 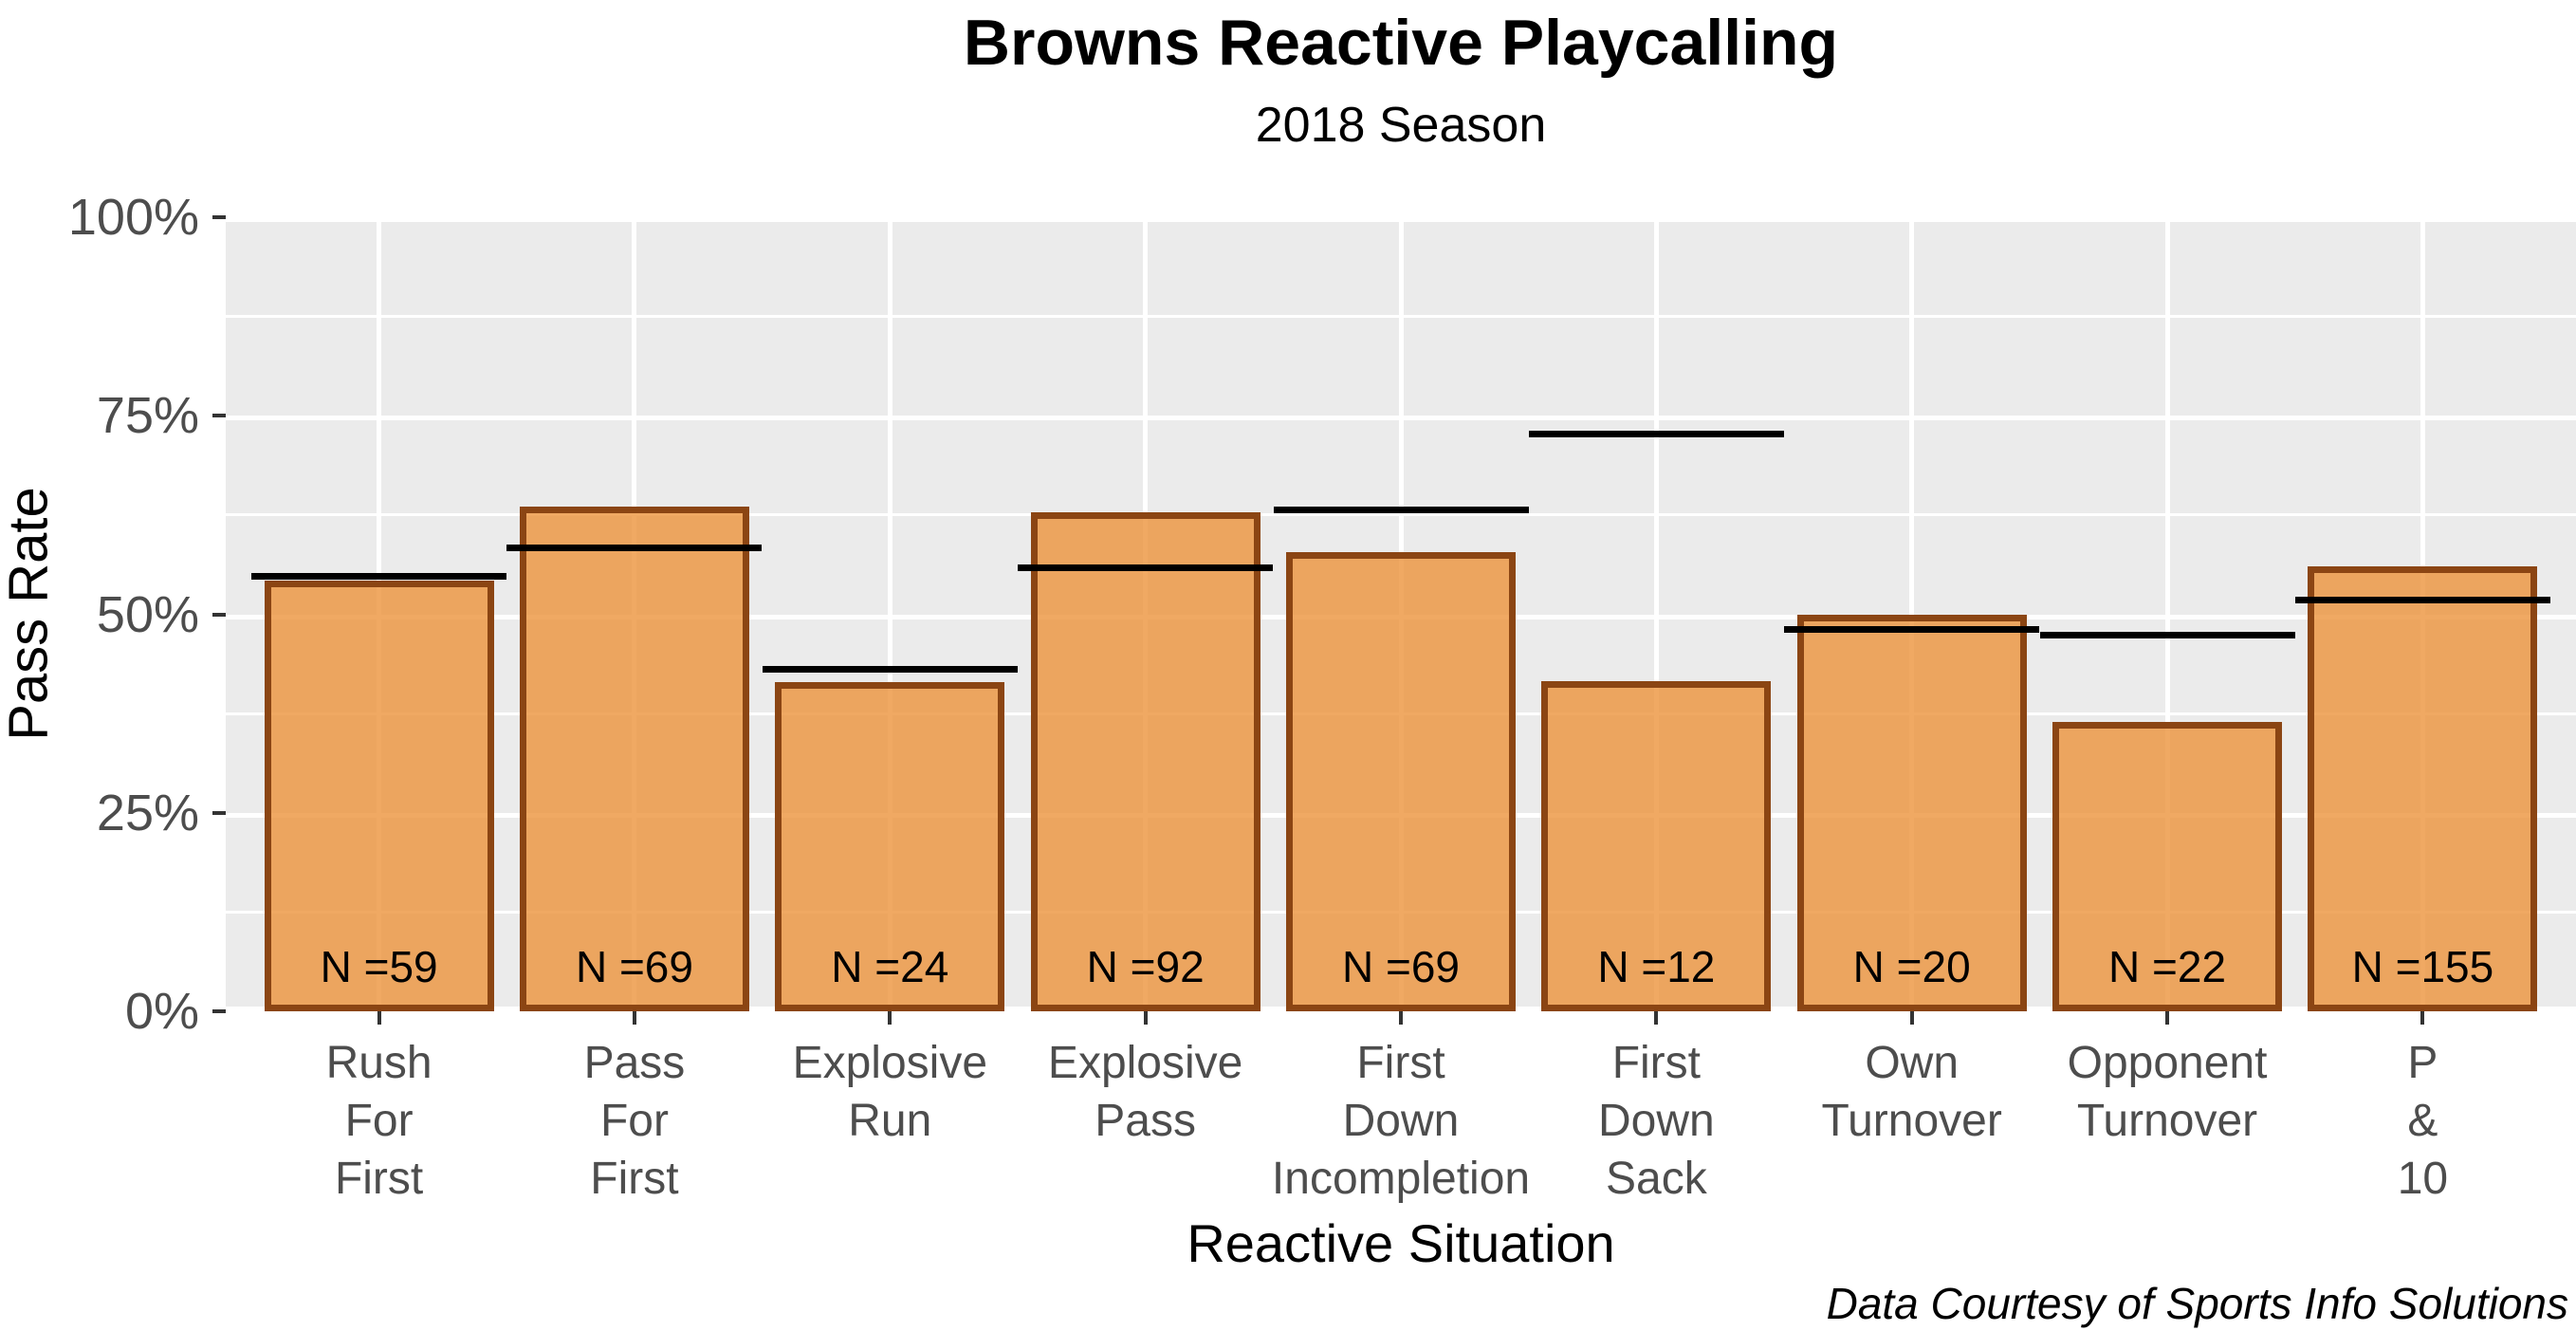 I want to click on x-tick-label: Opponent Turnover, so click(x=2167, y=1092).